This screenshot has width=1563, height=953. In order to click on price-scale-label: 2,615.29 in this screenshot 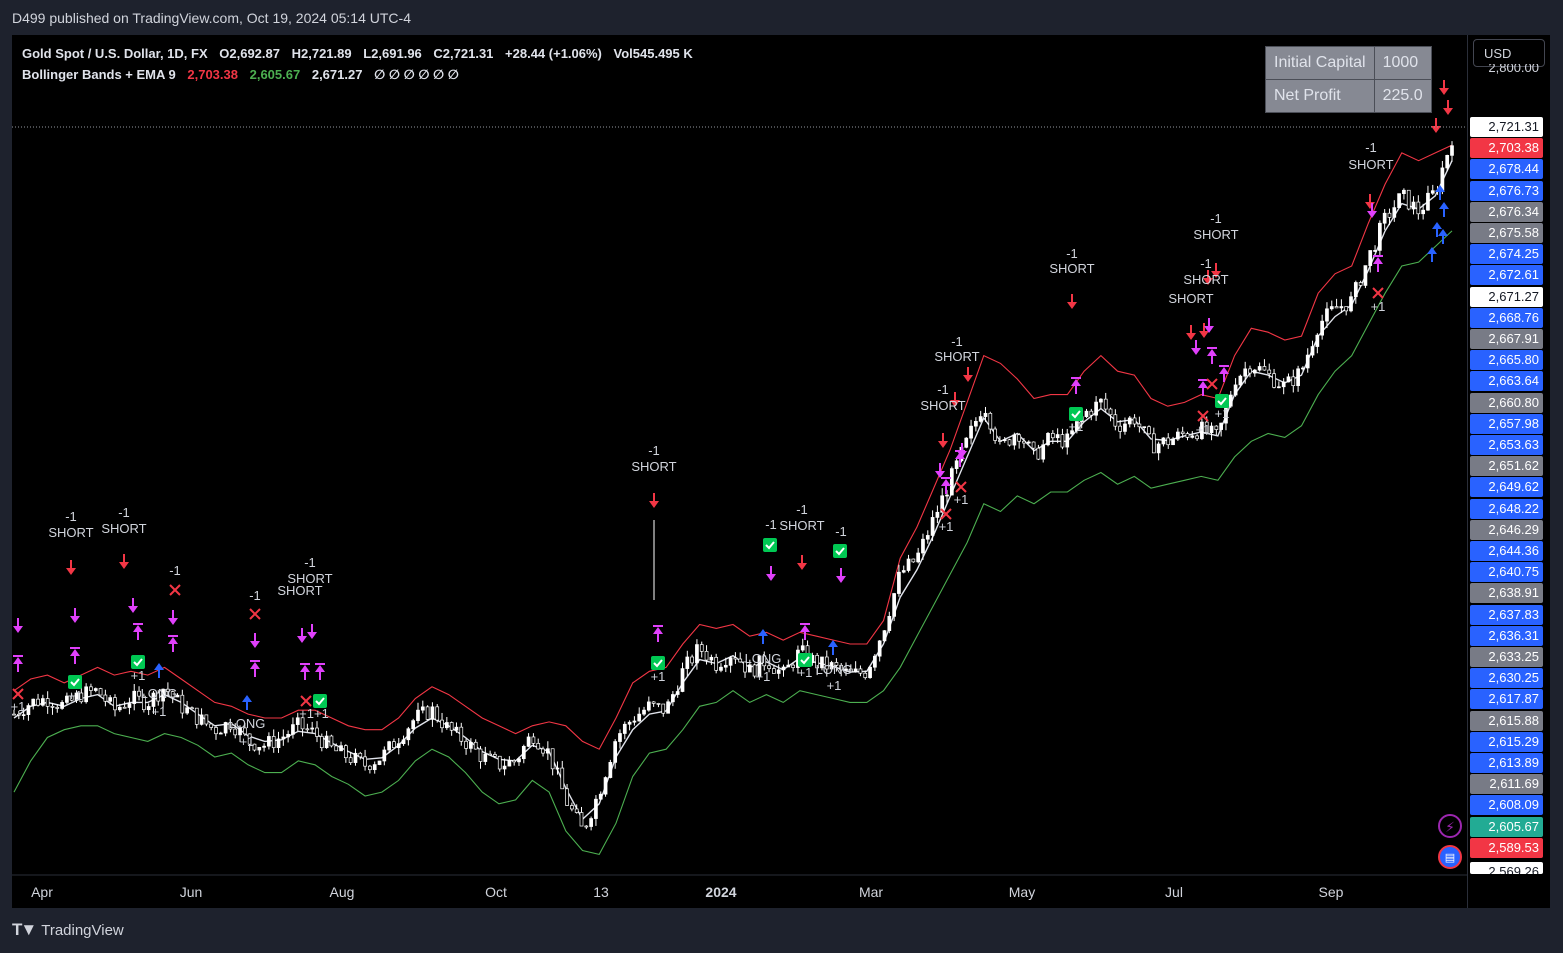, I will do `click(1506, 741)`.